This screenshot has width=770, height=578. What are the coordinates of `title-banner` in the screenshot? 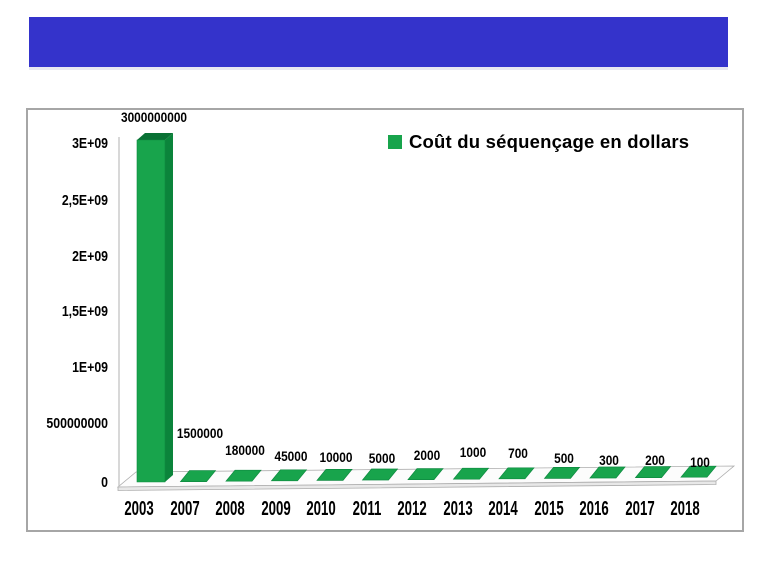 It's located at (378, 42).